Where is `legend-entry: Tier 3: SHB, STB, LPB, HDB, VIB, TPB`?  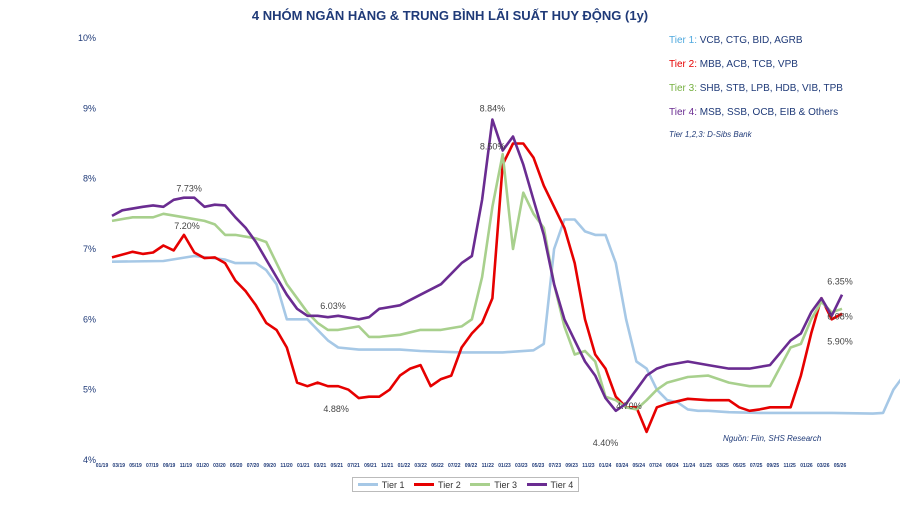 legend-entry: Tier 3: SHB, STB, LPB, HDB, VIB, TPB is located at coordinates (756, 88).